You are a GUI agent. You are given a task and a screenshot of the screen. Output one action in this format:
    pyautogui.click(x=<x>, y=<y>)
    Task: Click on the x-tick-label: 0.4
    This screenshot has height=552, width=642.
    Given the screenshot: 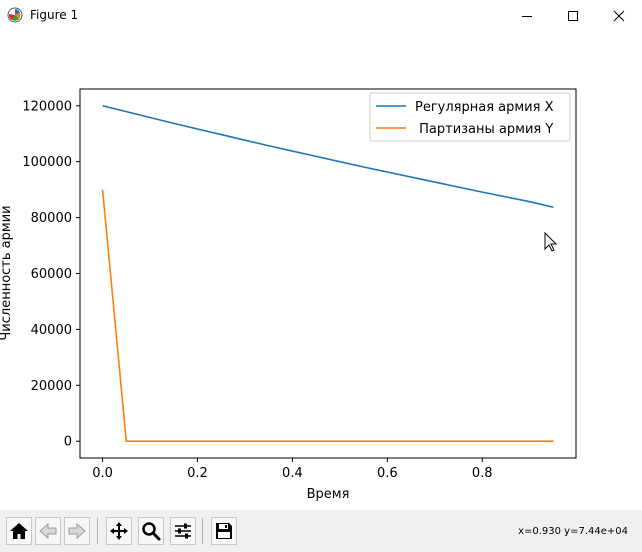 What is the action you would take?
    pyautogui.click(x=292, y=473)
    